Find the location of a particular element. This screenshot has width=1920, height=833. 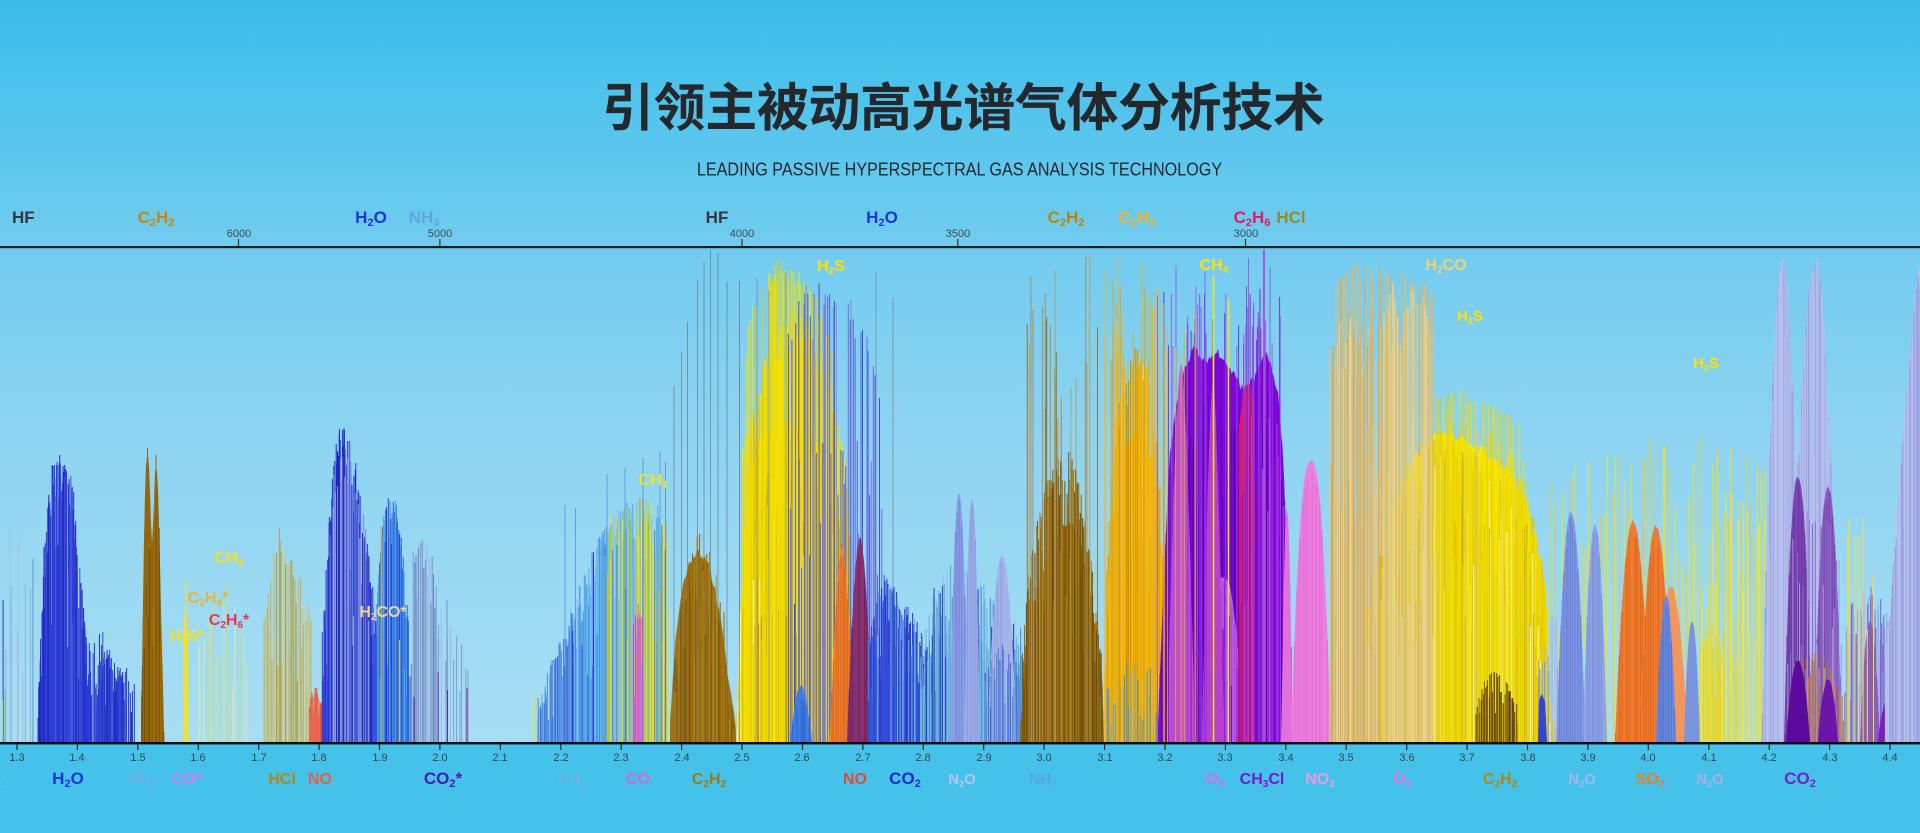

svg-text: H2​CO* is located at coordinates (383, 613).